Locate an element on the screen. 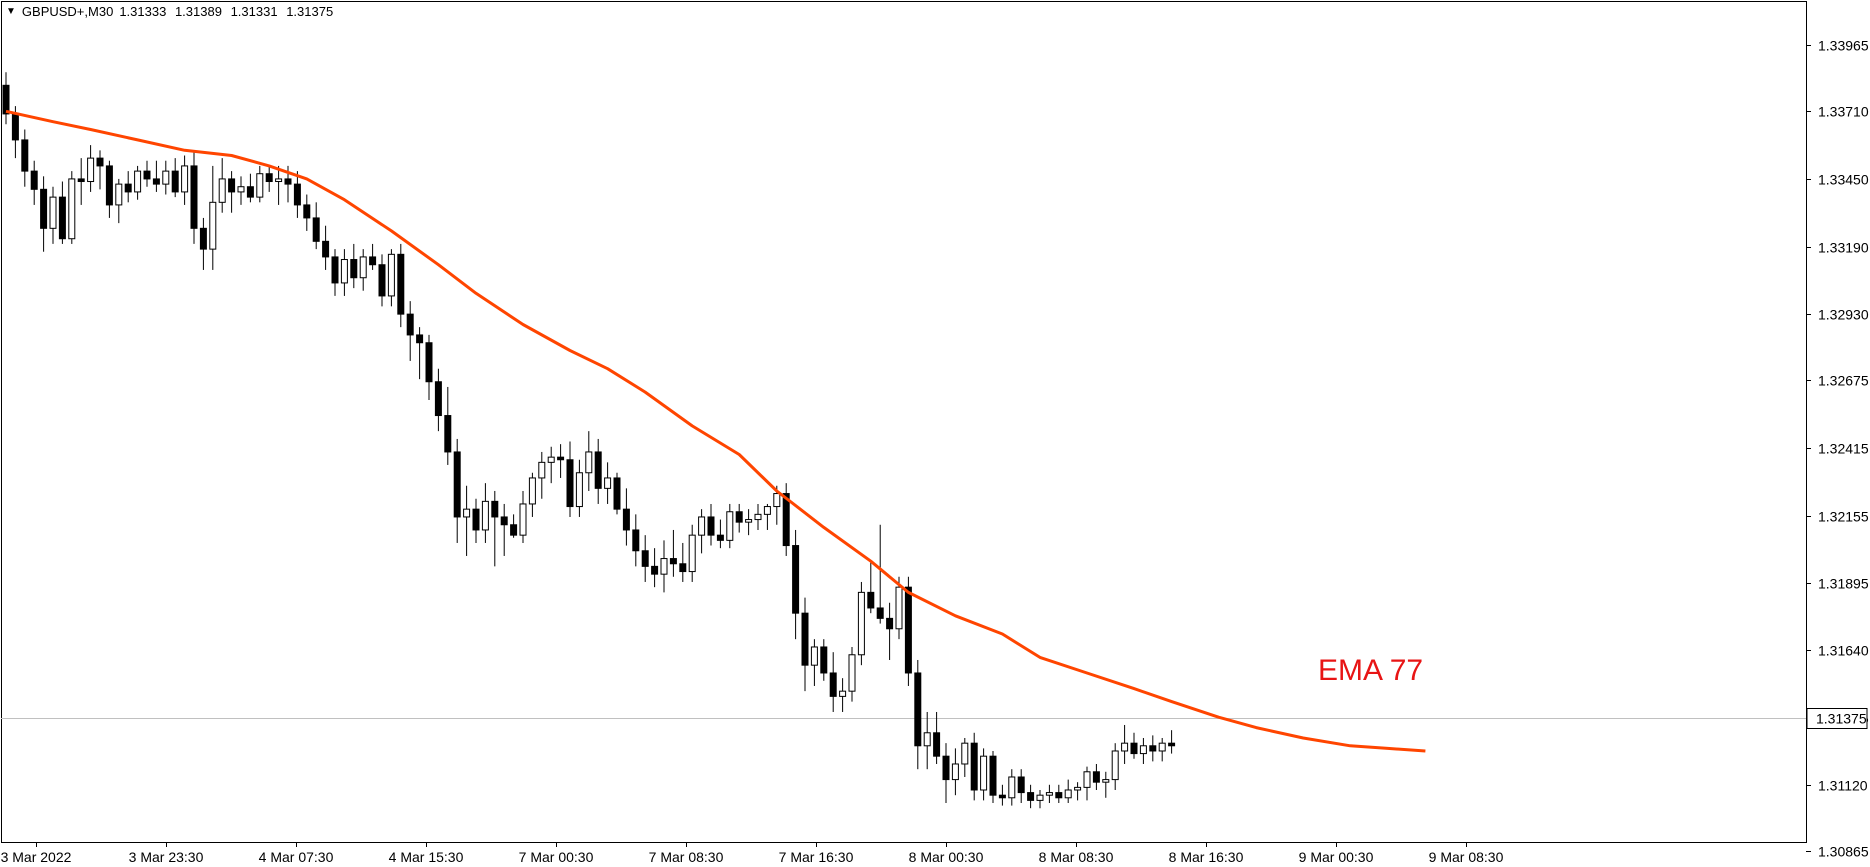 This screenshot has height=867, width=1870. x-tick-label: 9 Mar 08:30 is located at coordinates (1466, 857).